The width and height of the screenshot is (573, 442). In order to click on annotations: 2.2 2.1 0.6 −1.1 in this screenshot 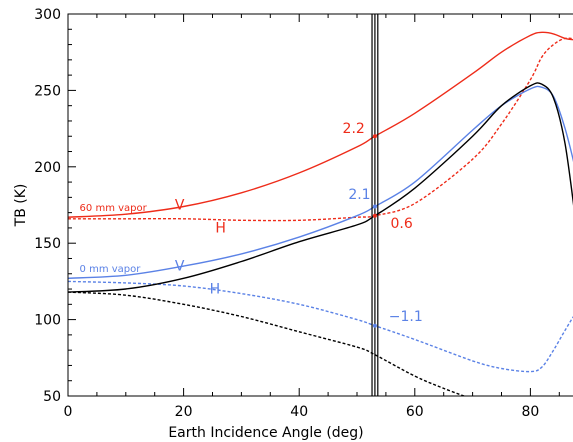, I will do `click(383, 223)`.